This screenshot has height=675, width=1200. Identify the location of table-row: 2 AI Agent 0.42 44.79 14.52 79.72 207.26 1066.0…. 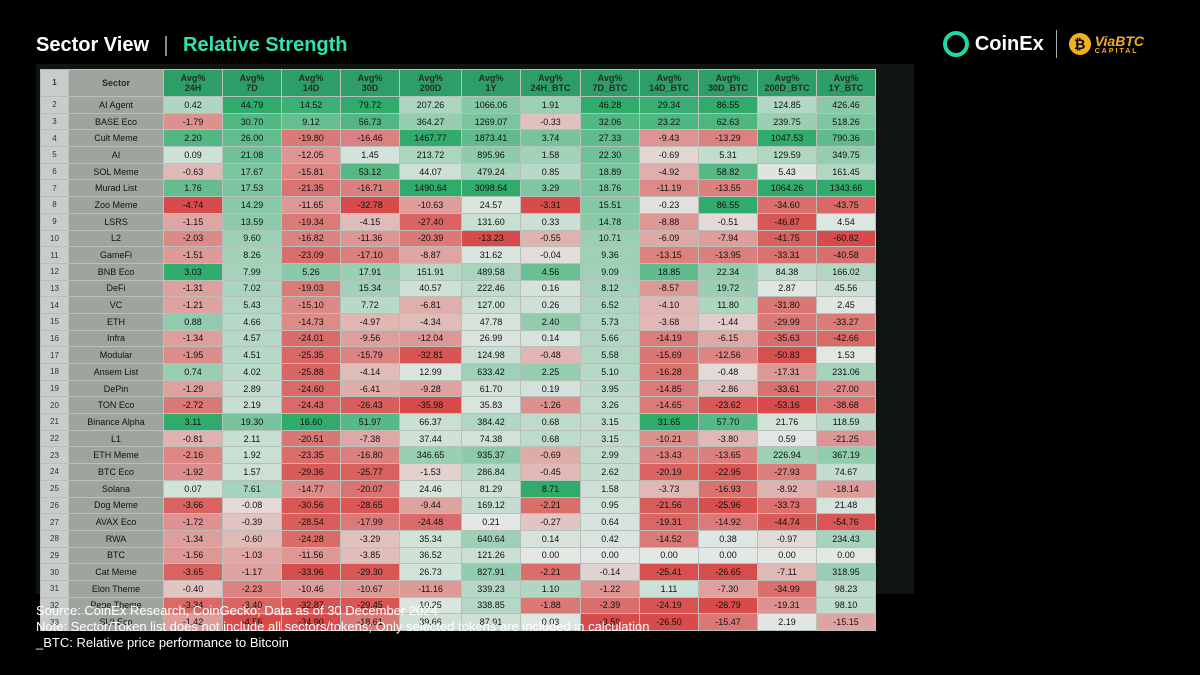
(458, 105).